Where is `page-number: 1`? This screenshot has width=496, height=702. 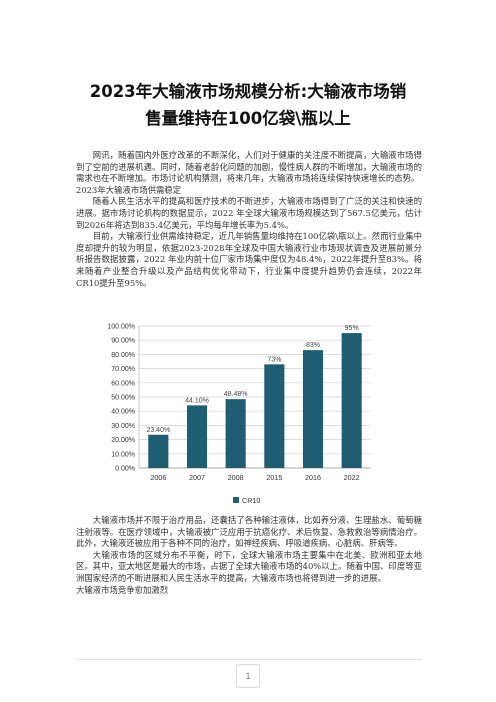
page-number: 1 is located at coordinates (248, 676).